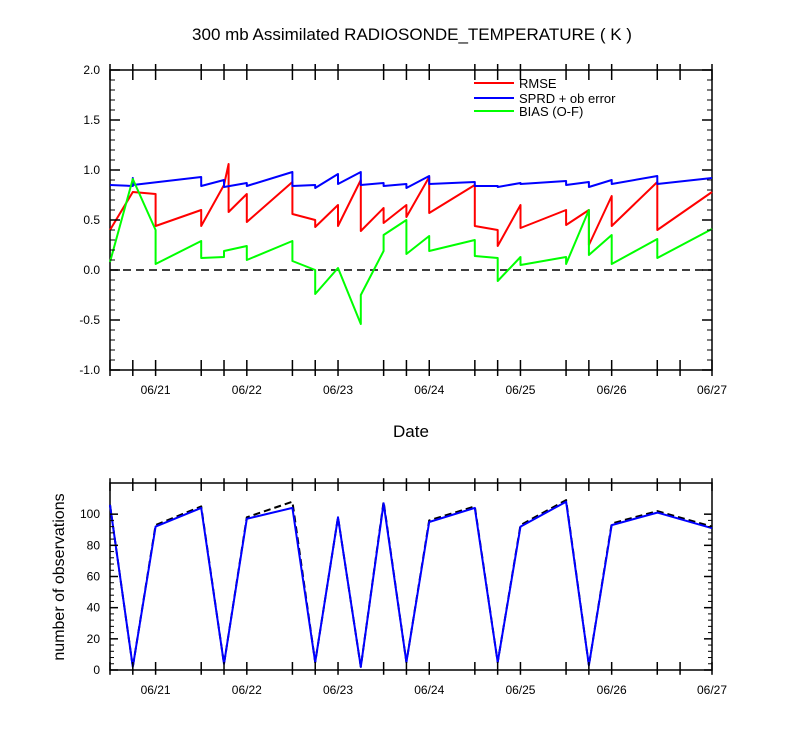  I want to click on y-tick-label: 100, so click(90, 514).